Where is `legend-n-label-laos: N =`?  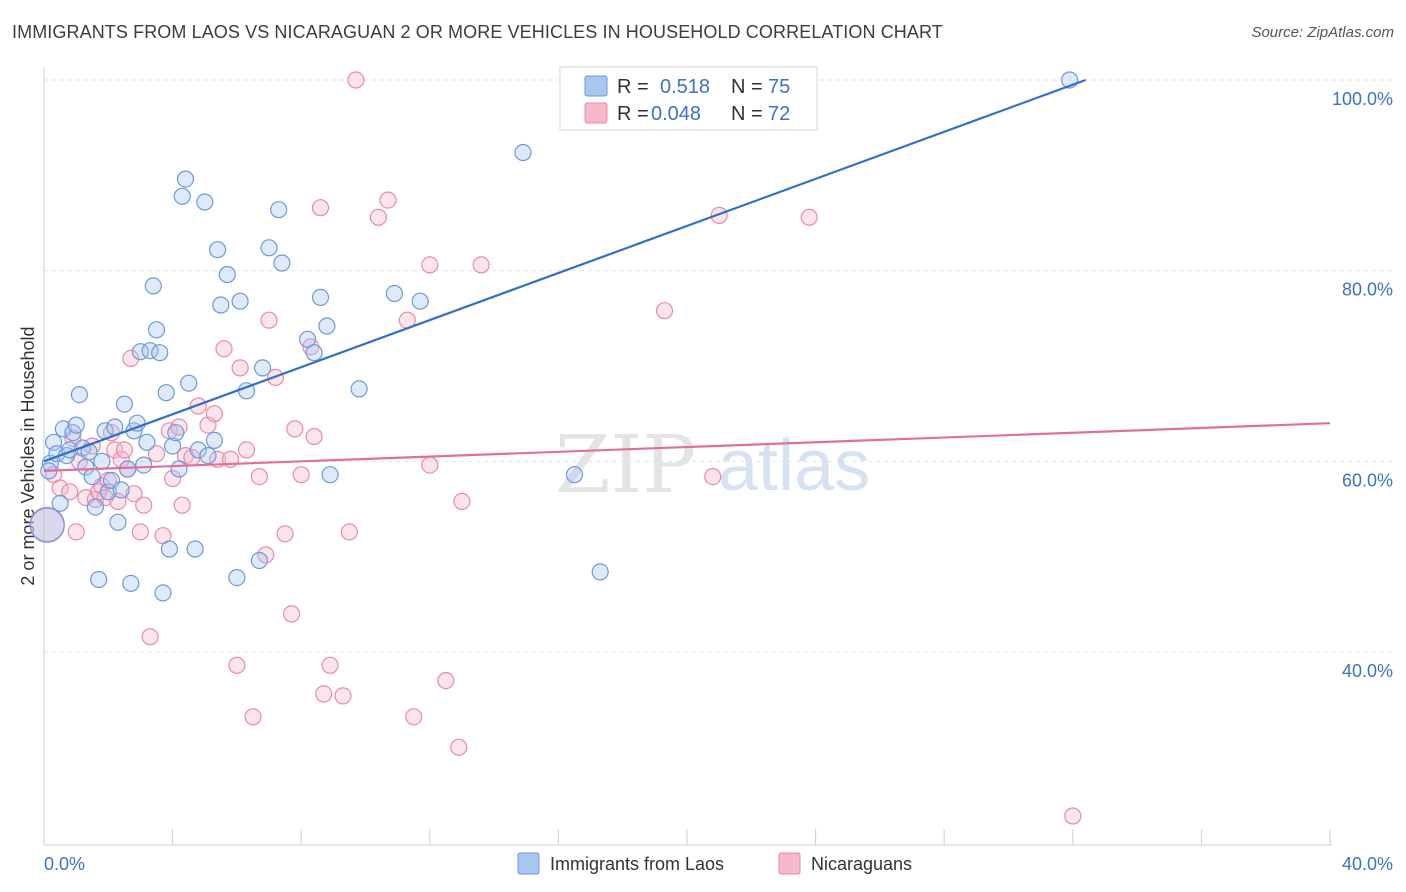 legend-n-label-laos: N = is located at coordinates (747, 87).